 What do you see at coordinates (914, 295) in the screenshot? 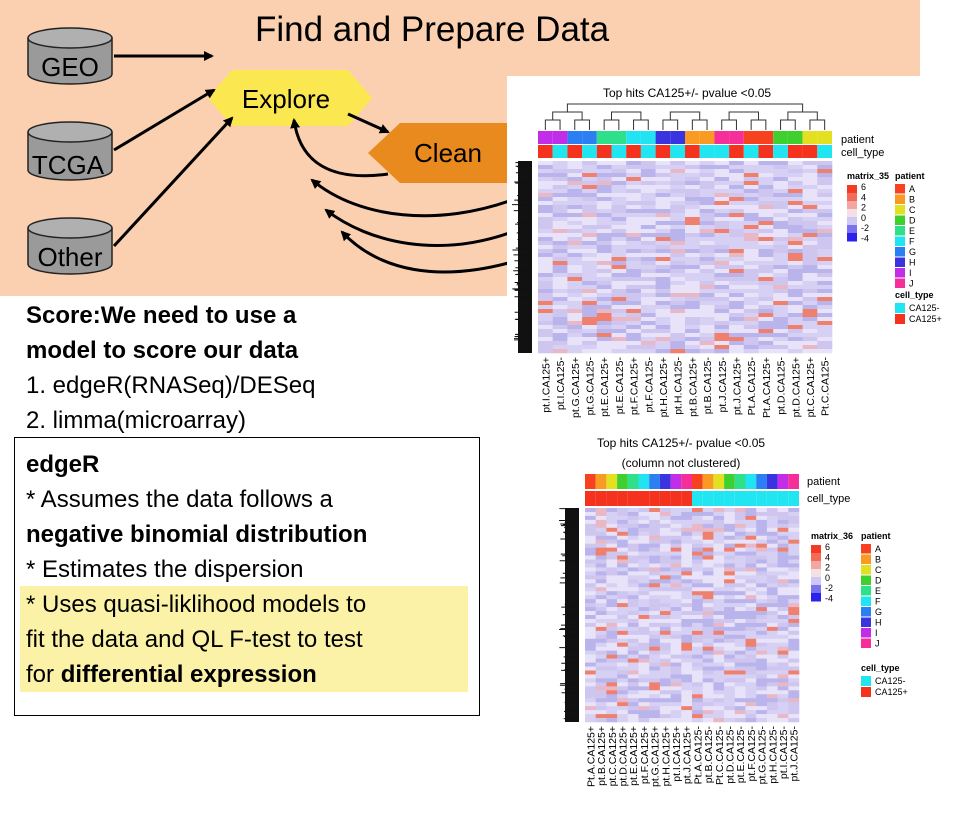
I see `legend-celltype-title: cell_type` at bounding box center [914, 295].